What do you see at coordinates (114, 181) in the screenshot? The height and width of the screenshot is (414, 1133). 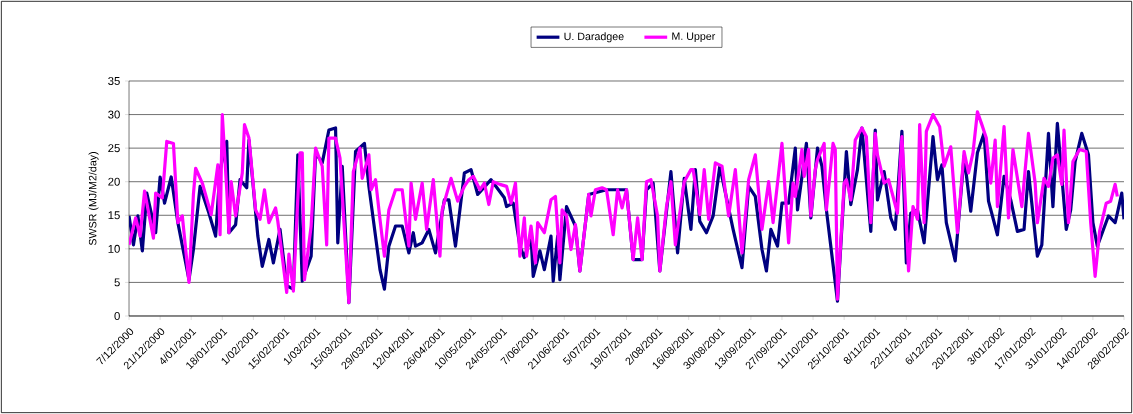 I see `y-tick-label: 20` at bounding box center [114, 181].